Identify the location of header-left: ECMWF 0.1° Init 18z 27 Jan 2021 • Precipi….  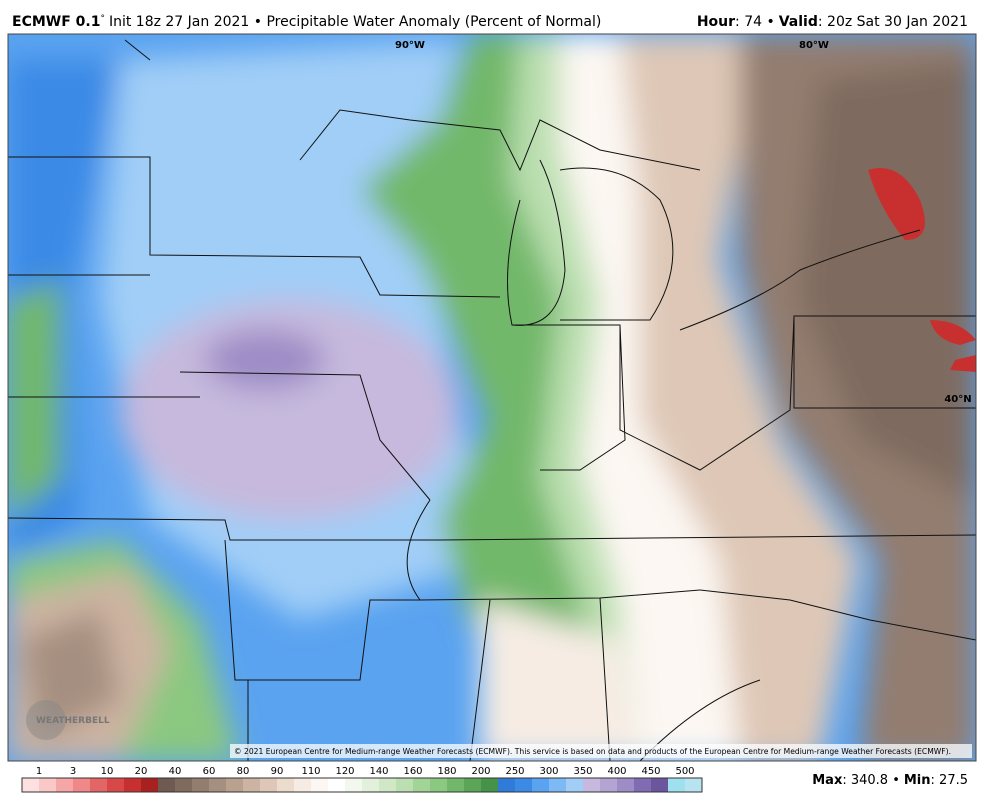
(306, 22).